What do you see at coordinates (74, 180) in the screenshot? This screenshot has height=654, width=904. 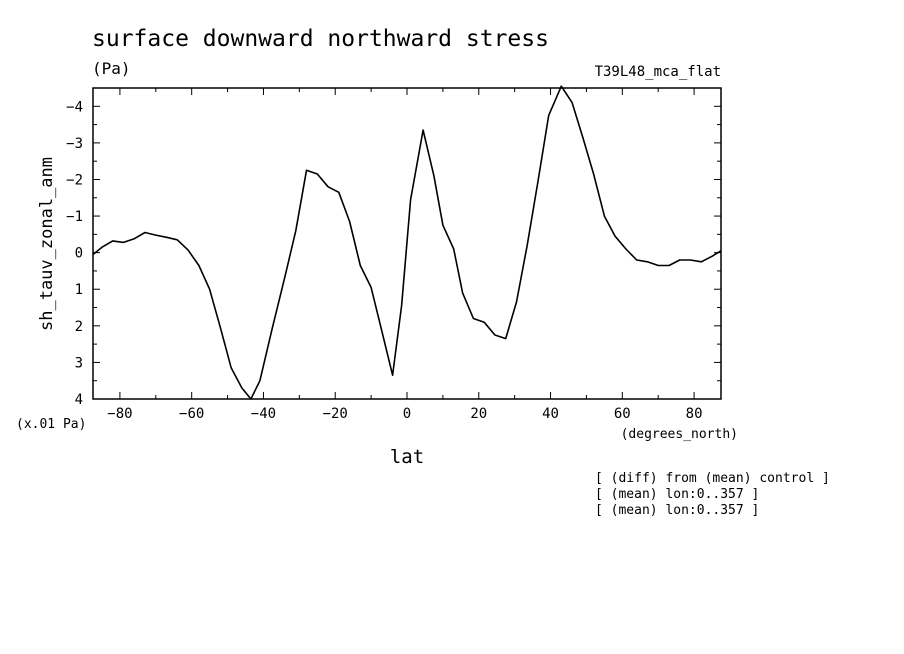 I see `y-tick-label: −2` at bounding box center [74, 180].